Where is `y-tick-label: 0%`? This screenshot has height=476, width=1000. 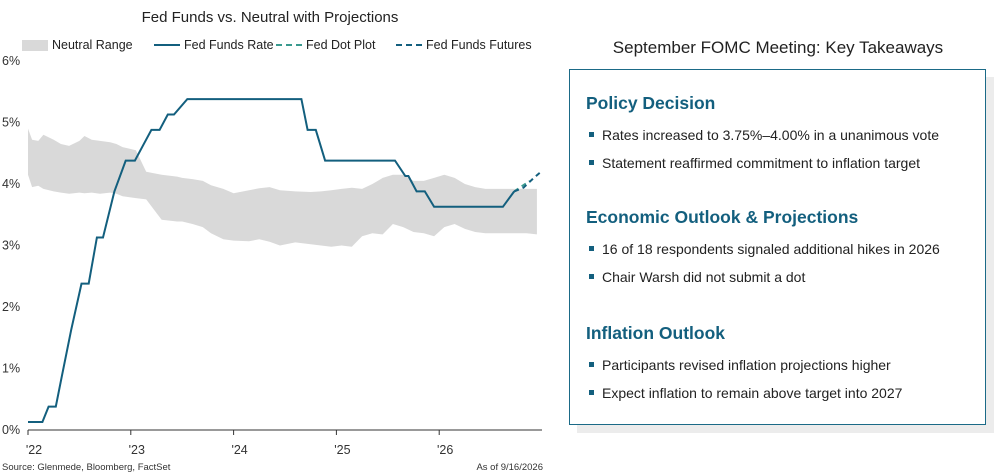 y-tick-label: 0% is located at coordinates (11, 430).